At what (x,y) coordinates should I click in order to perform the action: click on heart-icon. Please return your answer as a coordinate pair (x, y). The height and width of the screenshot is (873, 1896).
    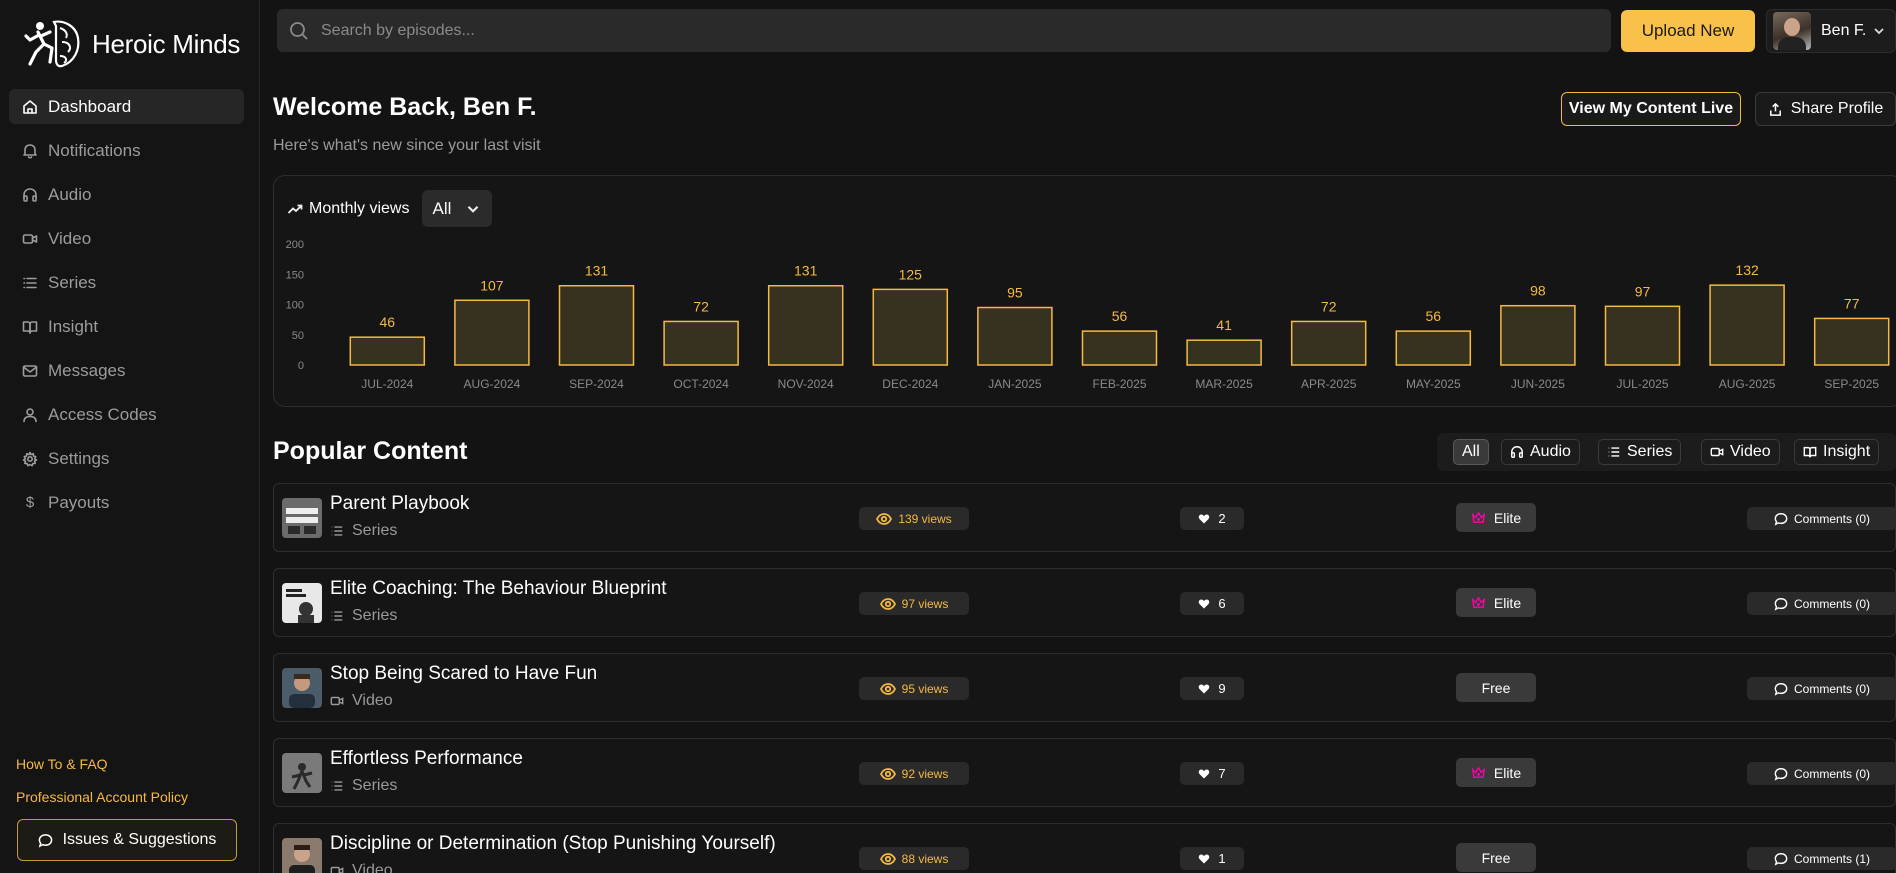
    Looking at the image, I should click on (1204, 518).